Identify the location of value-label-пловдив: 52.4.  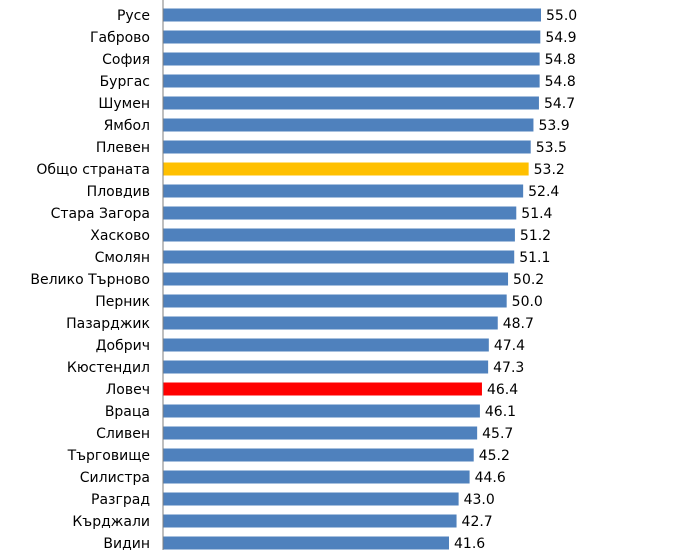
(543, 192).